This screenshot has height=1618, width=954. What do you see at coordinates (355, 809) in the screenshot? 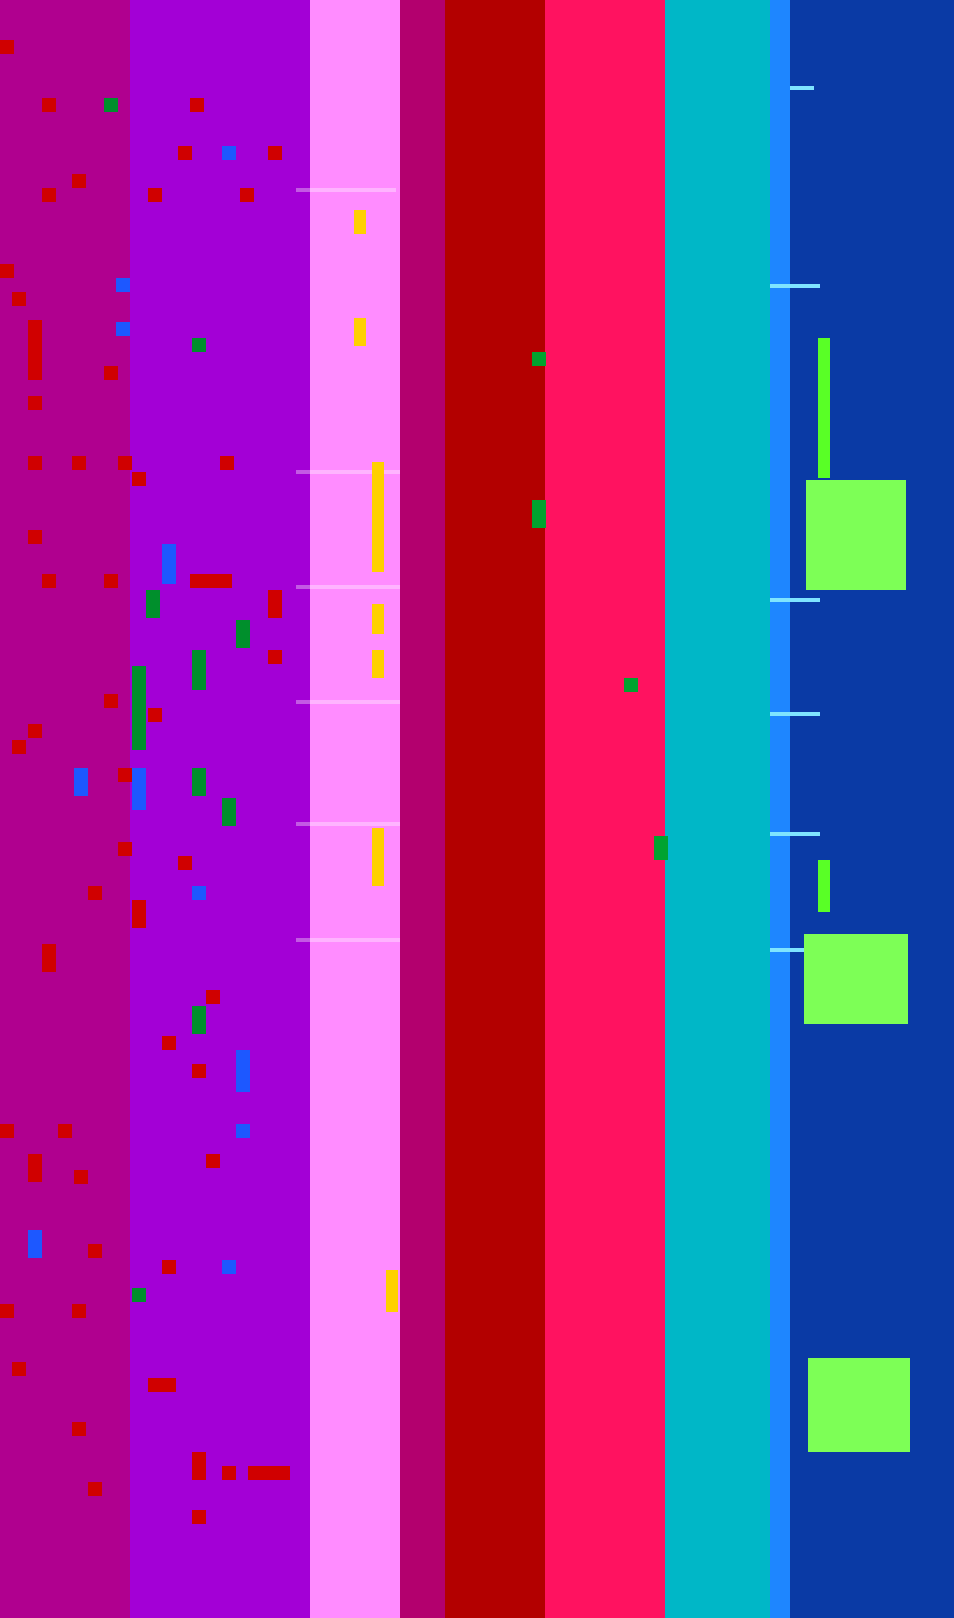
I see `pink-stripe` at bounding box center [355, 809].